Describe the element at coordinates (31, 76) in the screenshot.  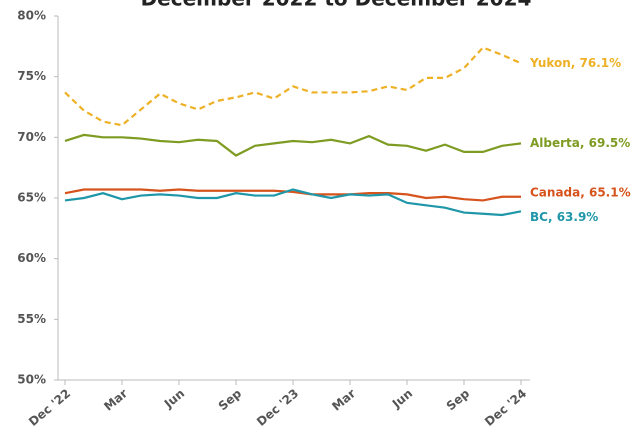
I see `y-tick-label: 75%` at that location.